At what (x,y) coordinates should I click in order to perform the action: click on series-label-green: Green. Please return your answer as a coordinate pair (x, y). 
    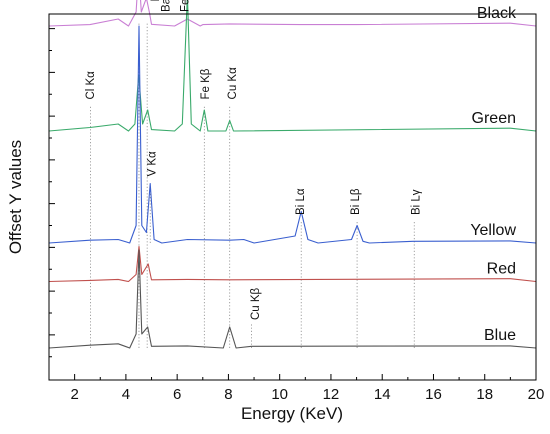
    Looking at the image, I should click on (494, 118).